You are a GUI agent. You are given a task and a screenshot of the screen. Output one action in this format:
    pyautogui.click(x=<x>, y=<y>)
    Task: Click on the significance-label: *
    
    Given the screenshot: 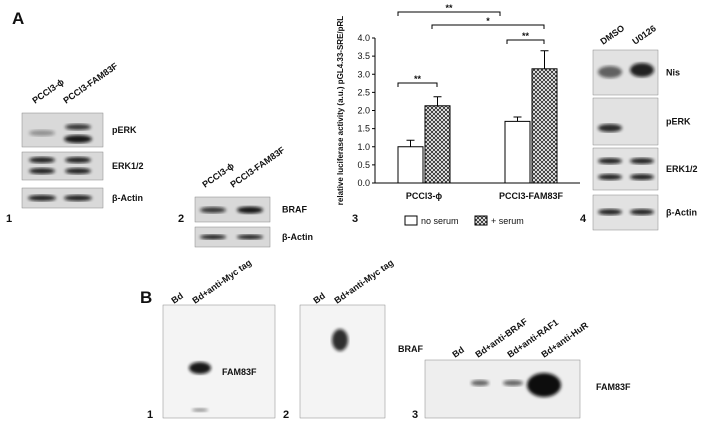 What is the action you would take?
    pyautogui.click(x=488, y=21)
    